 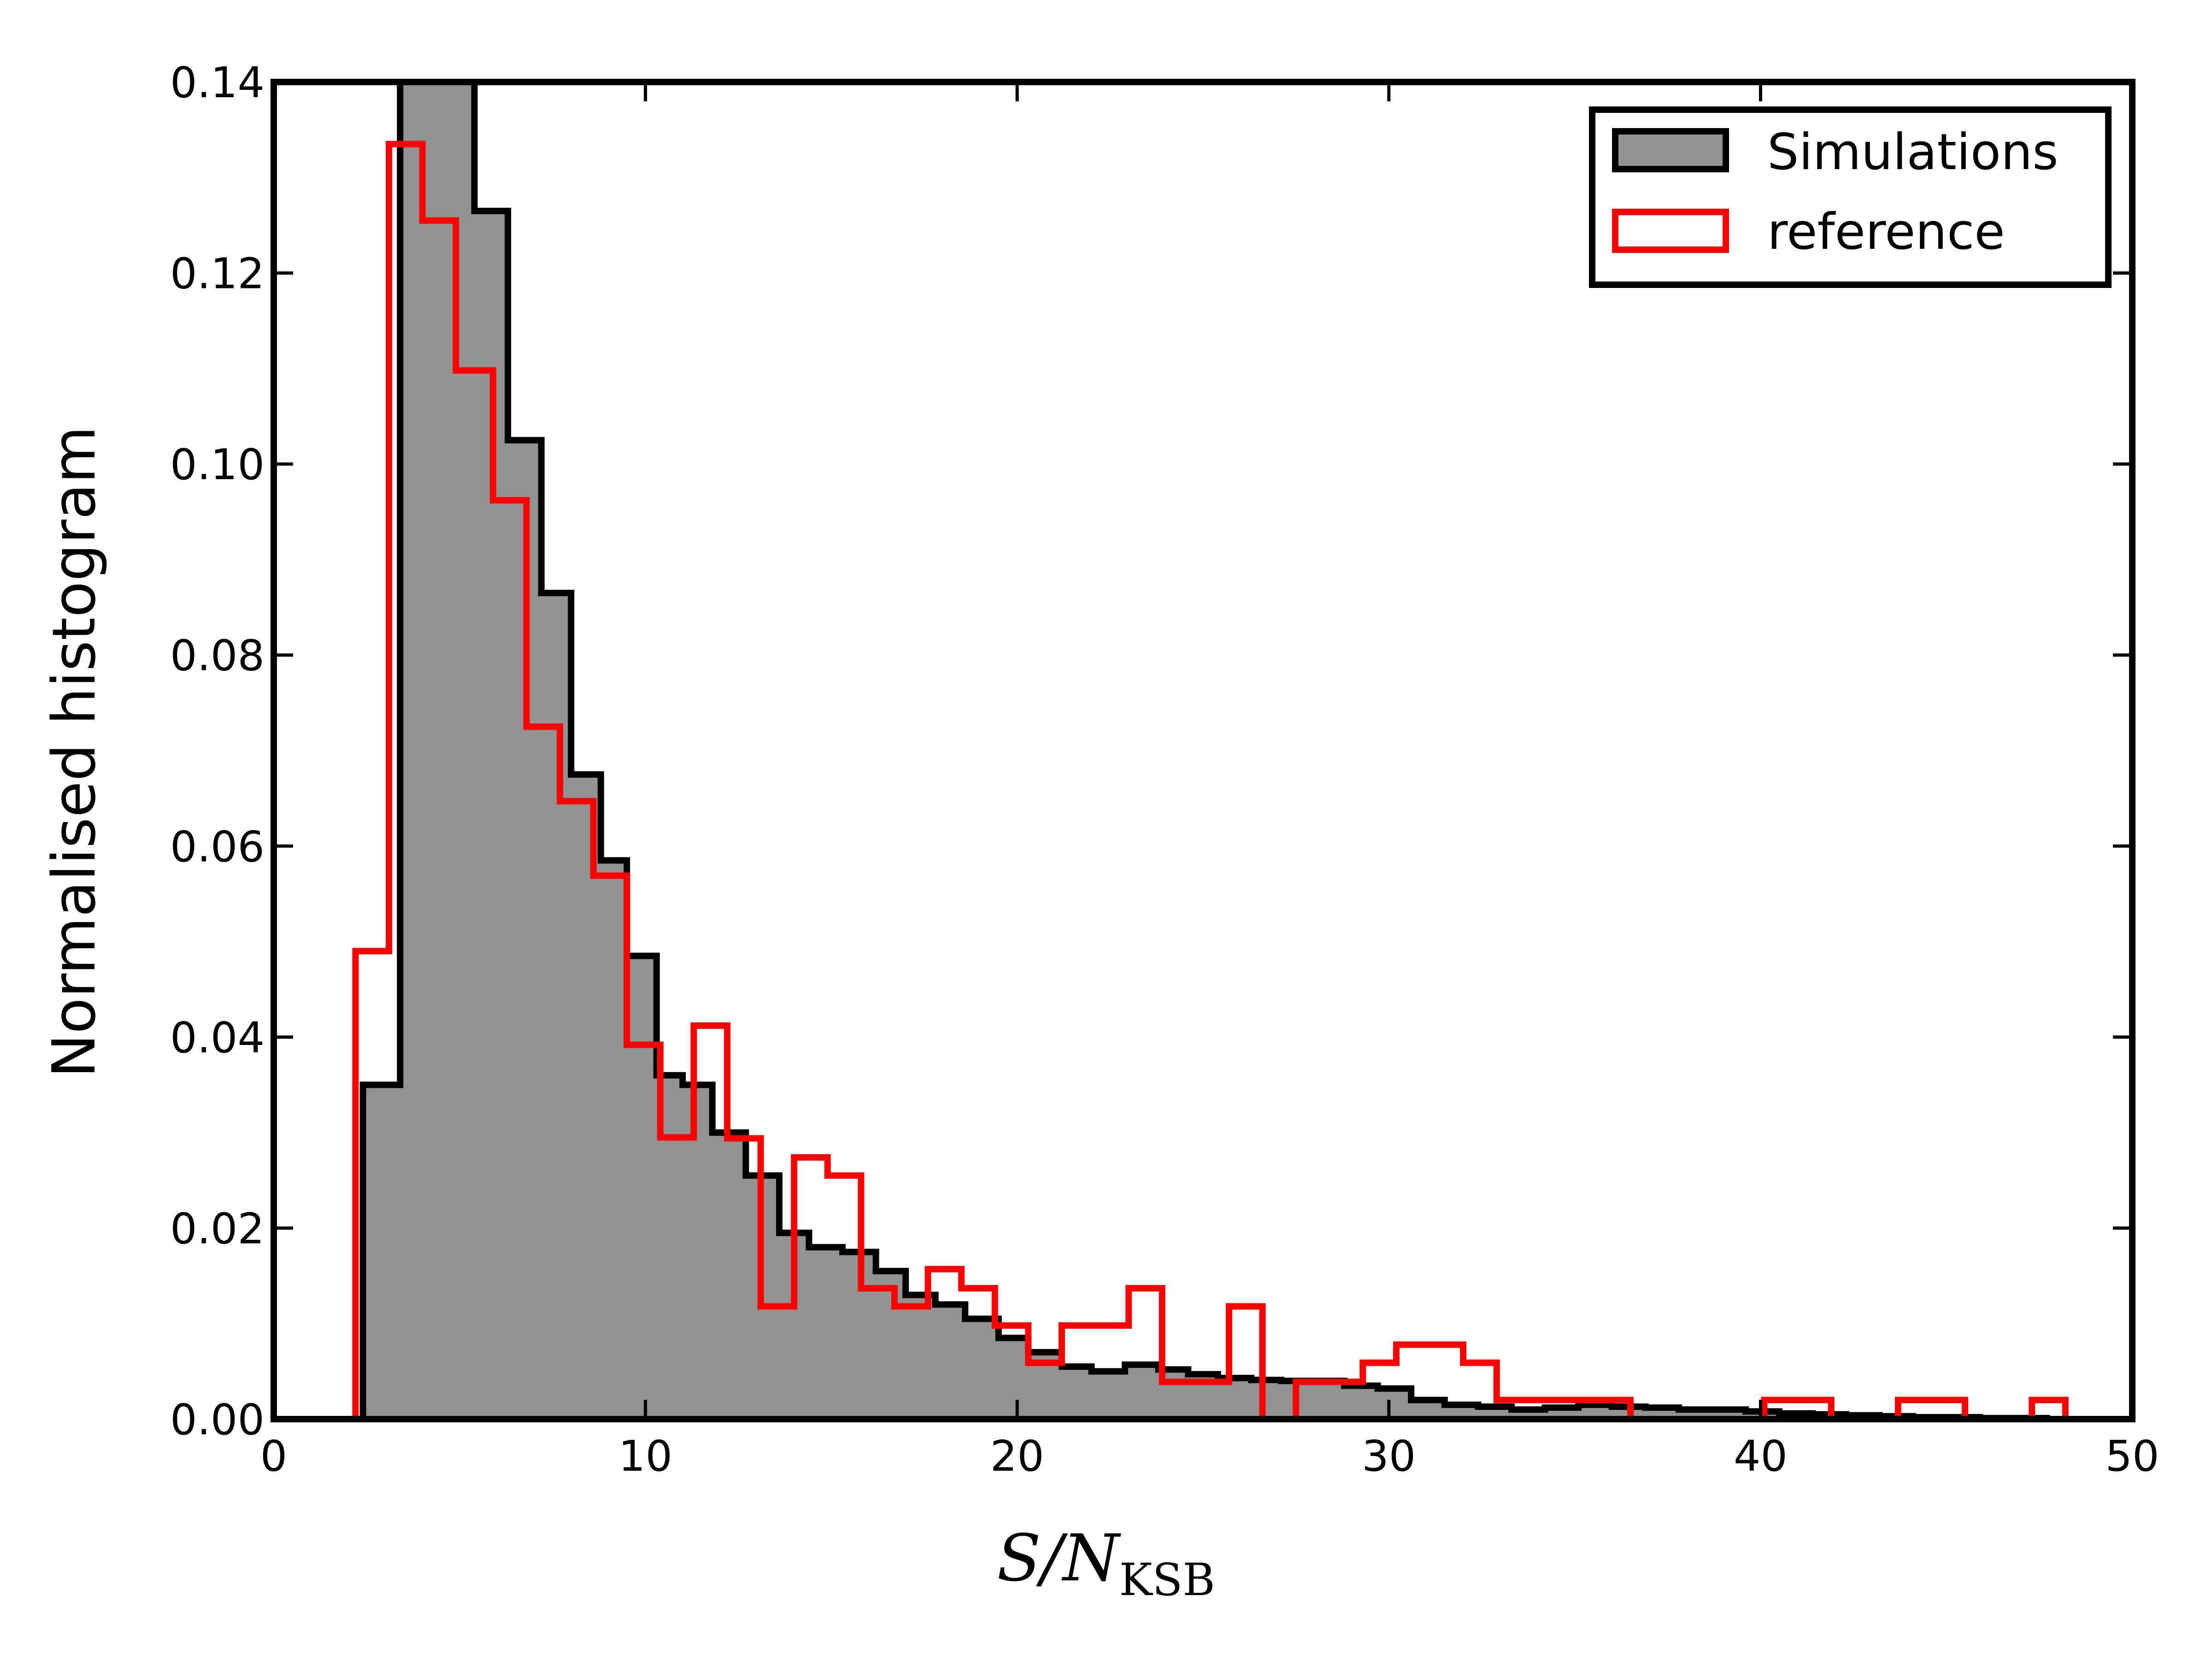 I want to click on x-tick-label-0: 0, so click(x=274, y=1456).